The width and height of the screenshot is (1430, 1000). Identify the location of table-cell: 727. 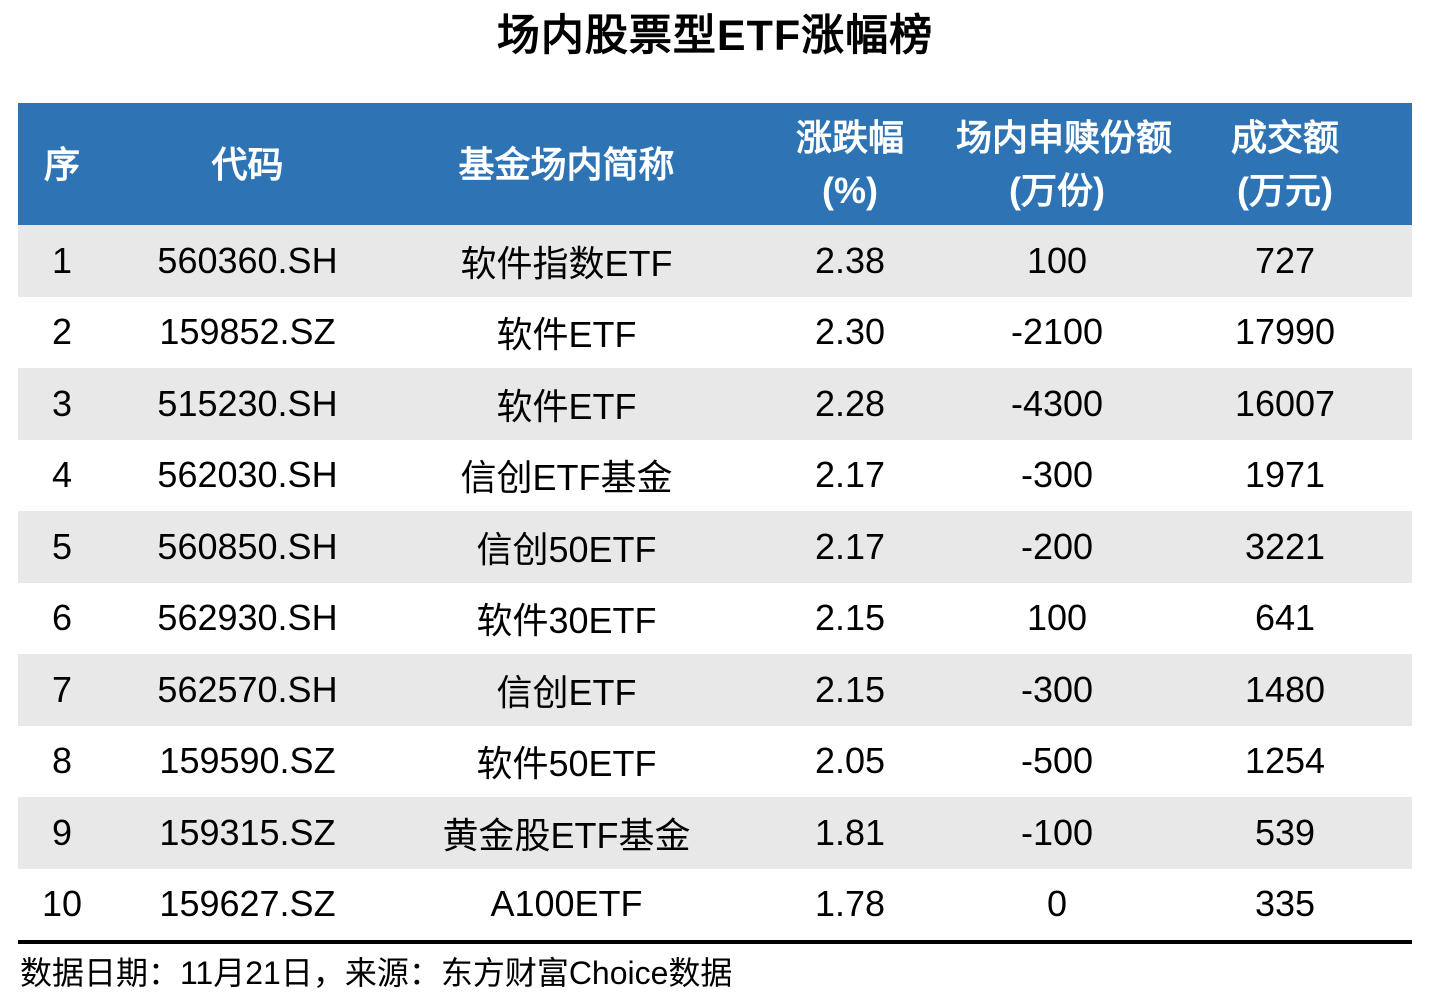
(1285, 260).